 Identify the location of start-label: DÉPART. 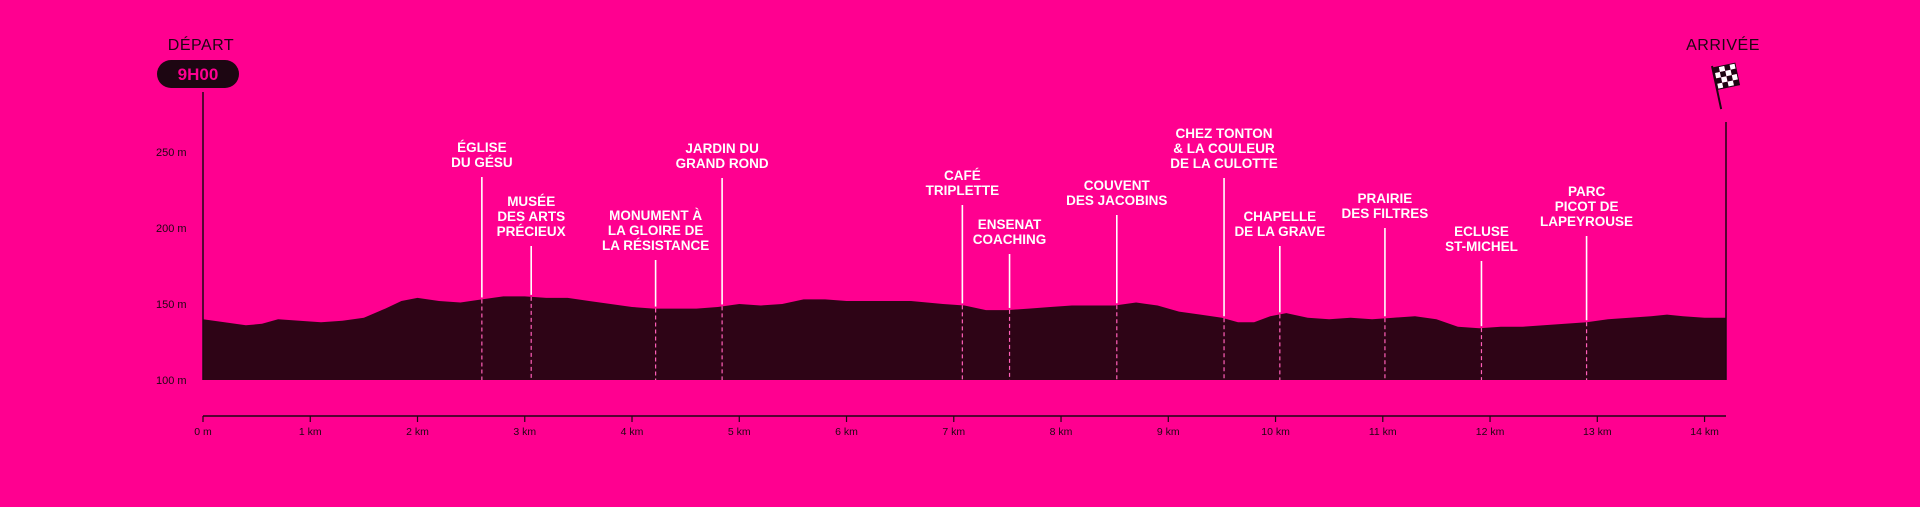
(201, 44).